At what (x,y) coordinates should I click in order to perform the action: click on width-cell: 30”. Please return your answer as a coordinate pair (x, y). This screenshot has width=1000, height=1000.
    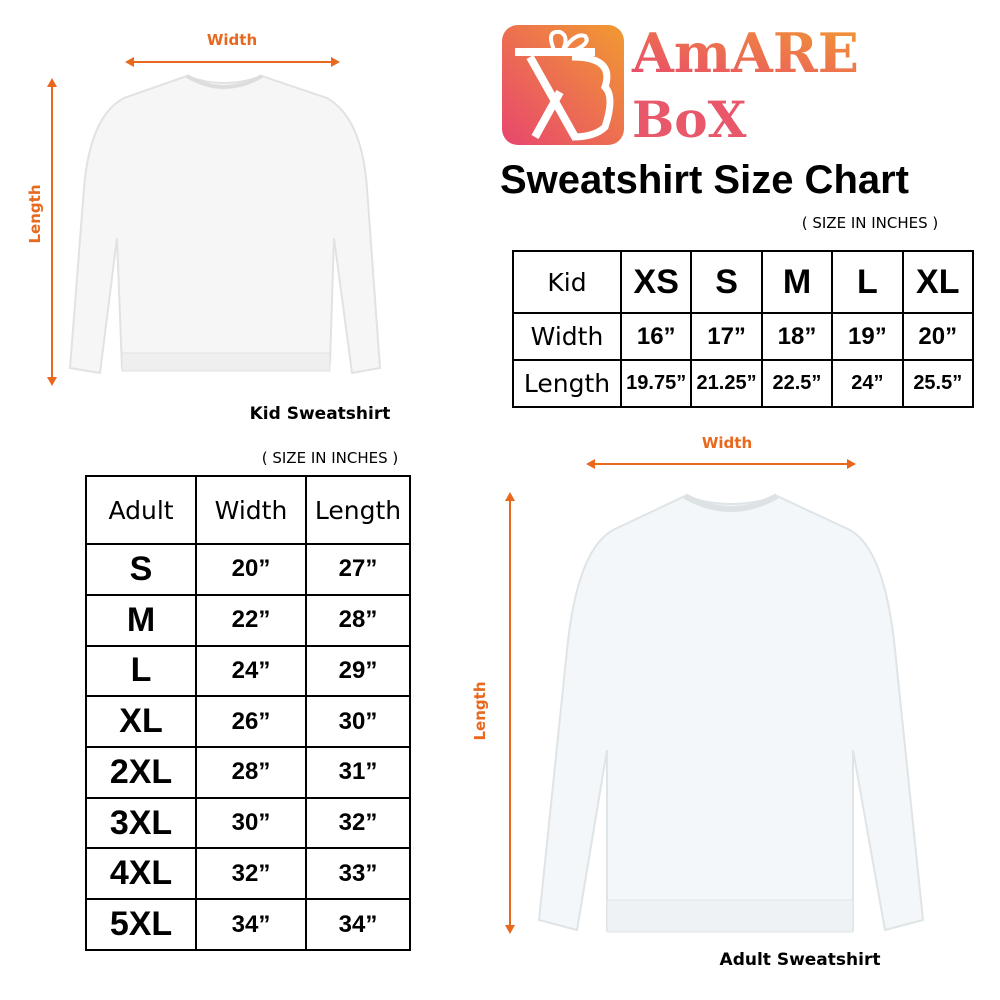
    Looking at the image, I should click on (251, 823).